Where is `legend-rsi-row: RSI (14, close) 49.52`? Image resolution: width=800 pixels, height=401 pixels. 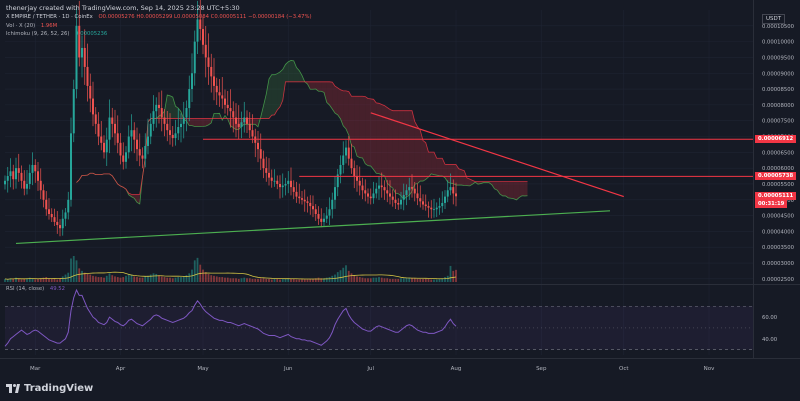
legend-rsi-row: RSI (14, close) 49.52 is located at coordinates (37, 289).